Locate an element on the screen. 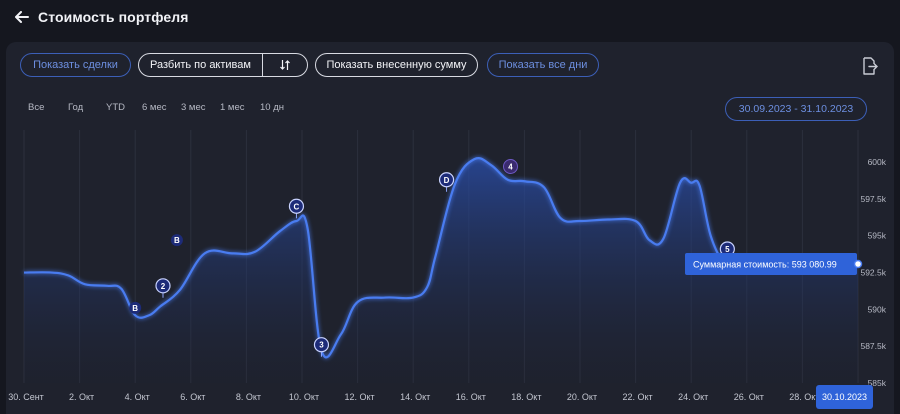 The height and width of the screenshot is (414, 900). trade-marker-label: 4 is located at coordinates (510, 167).